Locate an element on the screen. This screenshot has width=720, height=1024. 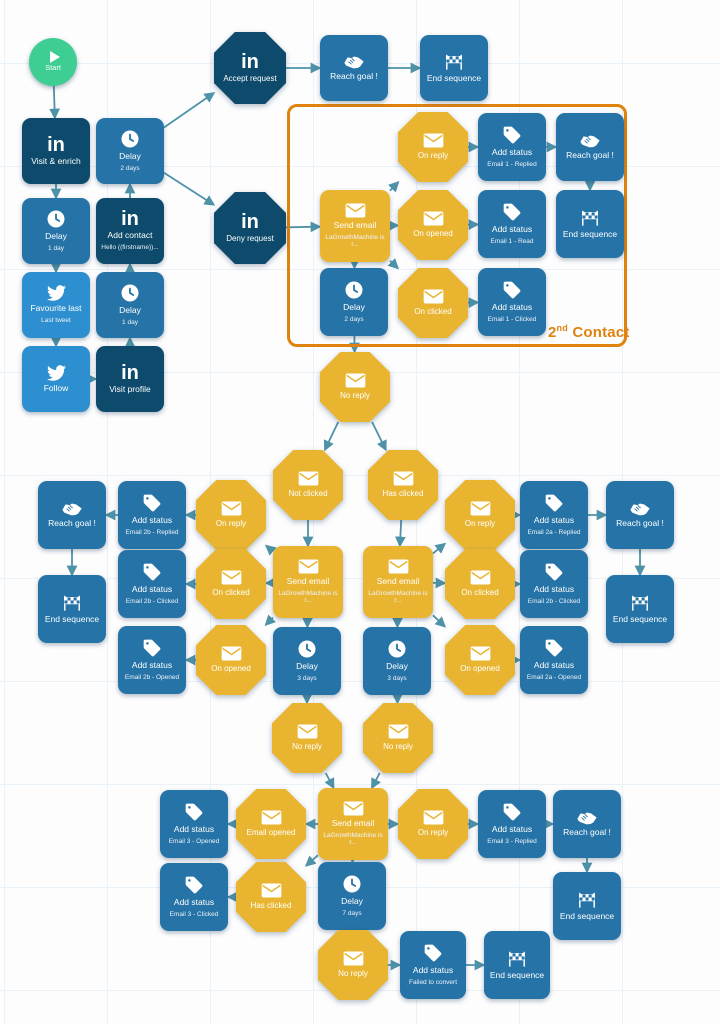
delay-3days-left-node: Delay 3 days is located at coordinates (307, 661).